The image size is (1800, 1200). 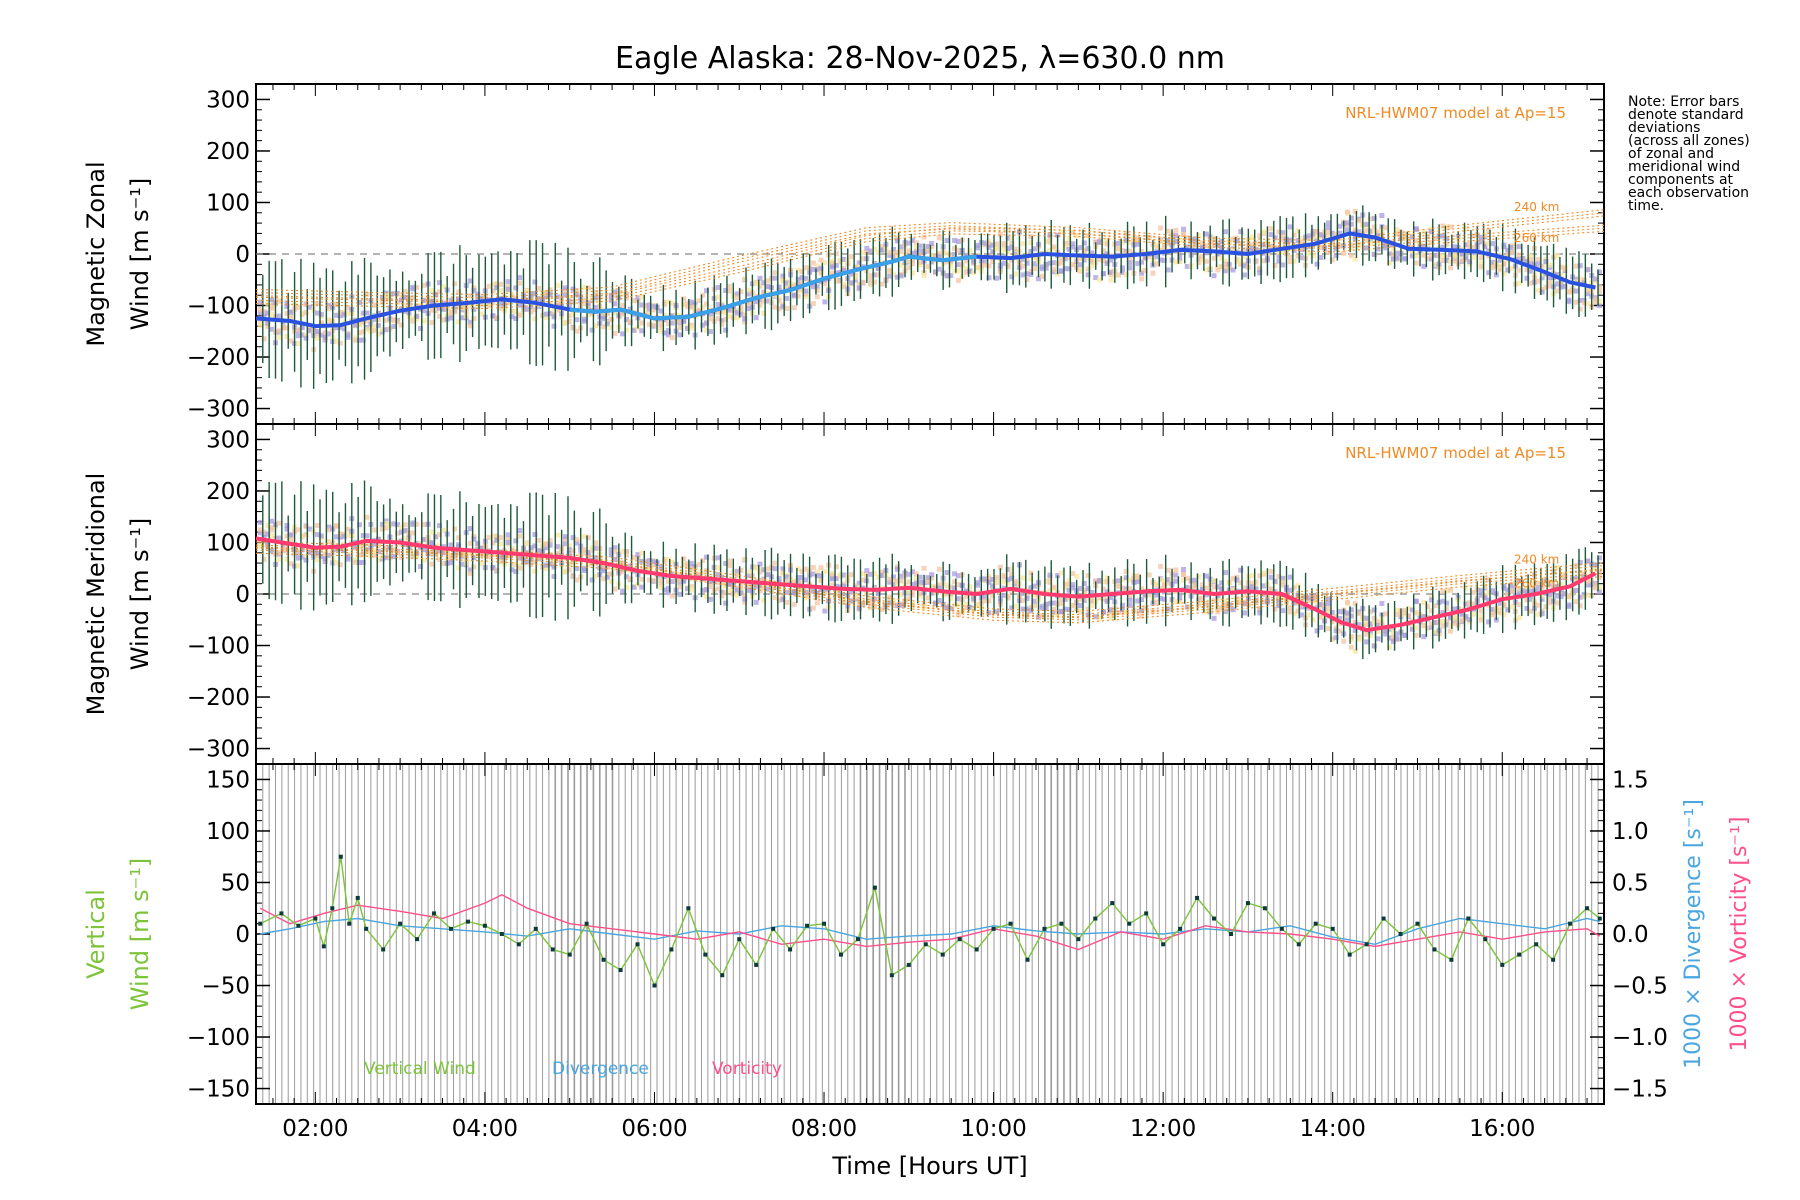 I want to click on divergence-ytick-label: 0.5, so click(x=1630, y=883).